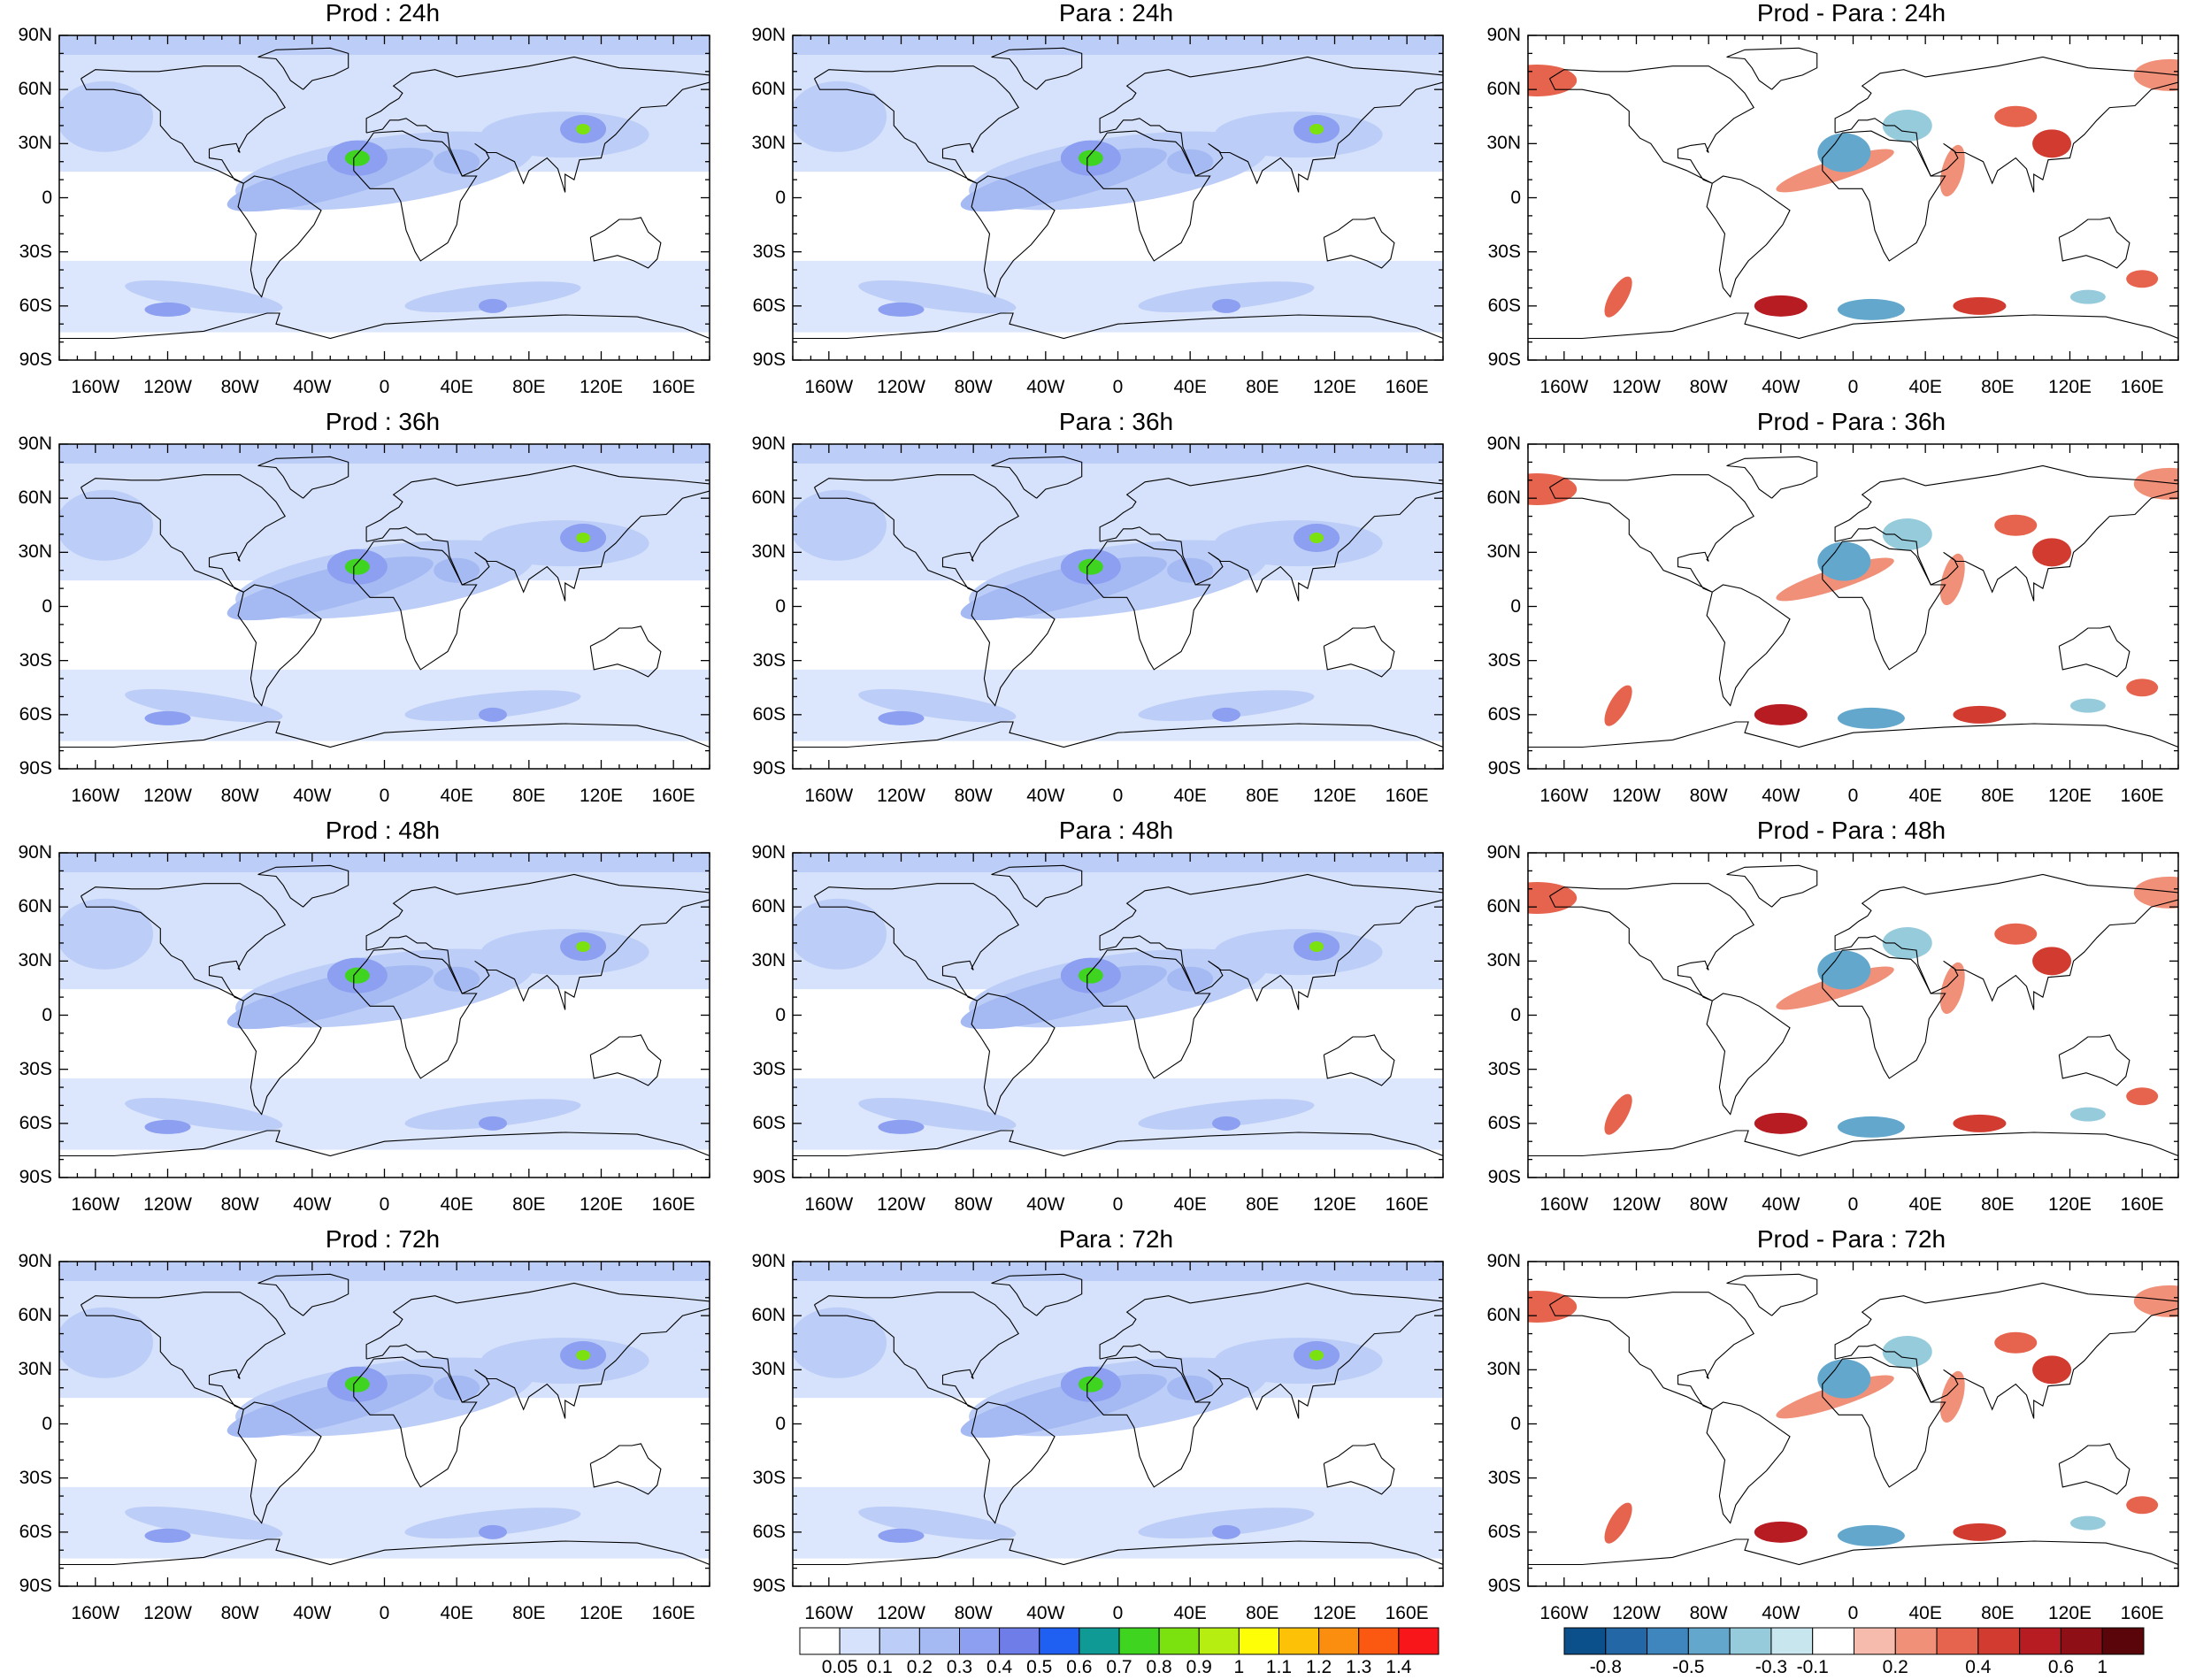 Image resolution: width=2188 pixels, height=1680 pixels. I want to click on colorbar-label: -0.5, so click(1688, 1667).